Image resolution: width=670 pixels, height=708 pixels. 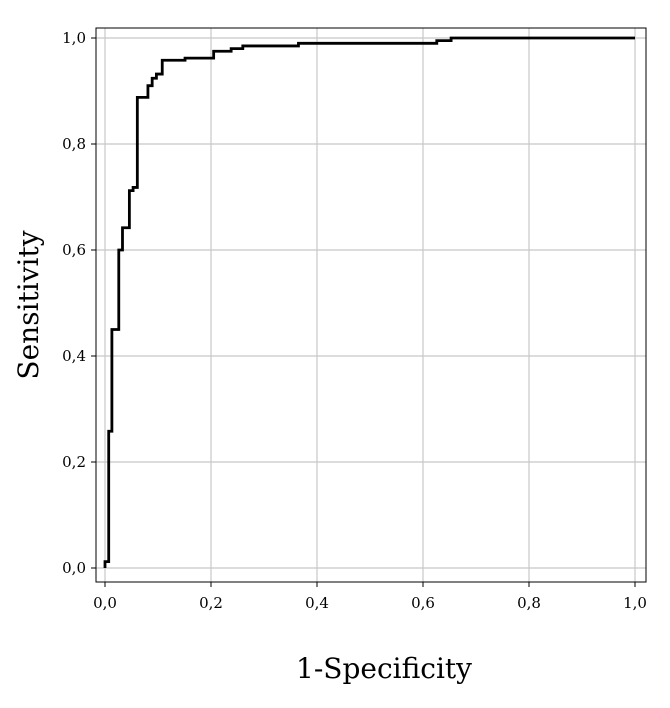 What do you see at coordinates (74, 250) in the screenshot?
I see `y-tick-label: 0,6` at bounding box center [74, 250].